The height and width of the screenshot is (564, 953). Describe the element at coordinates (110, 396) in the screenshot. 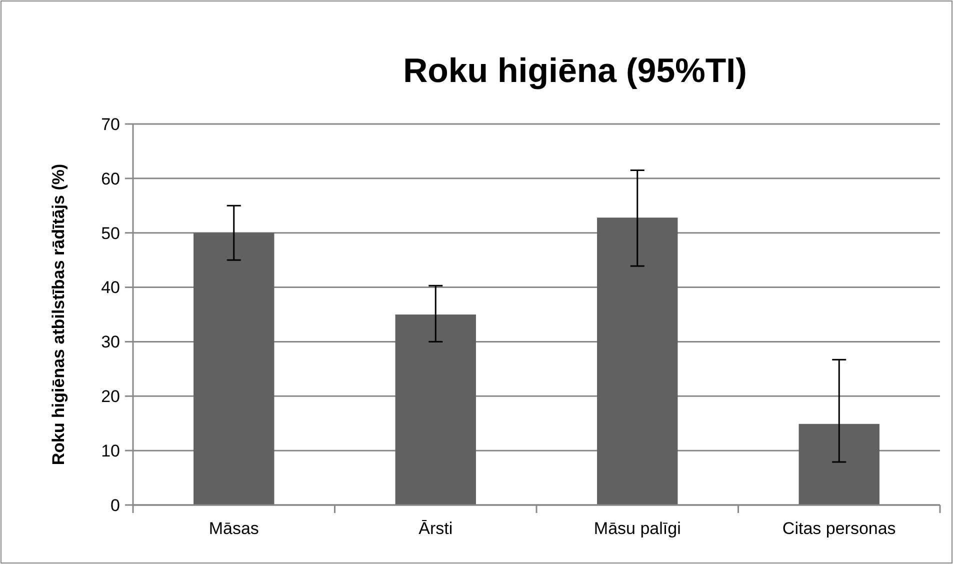

I see `y-tick-label: 20` at that location.